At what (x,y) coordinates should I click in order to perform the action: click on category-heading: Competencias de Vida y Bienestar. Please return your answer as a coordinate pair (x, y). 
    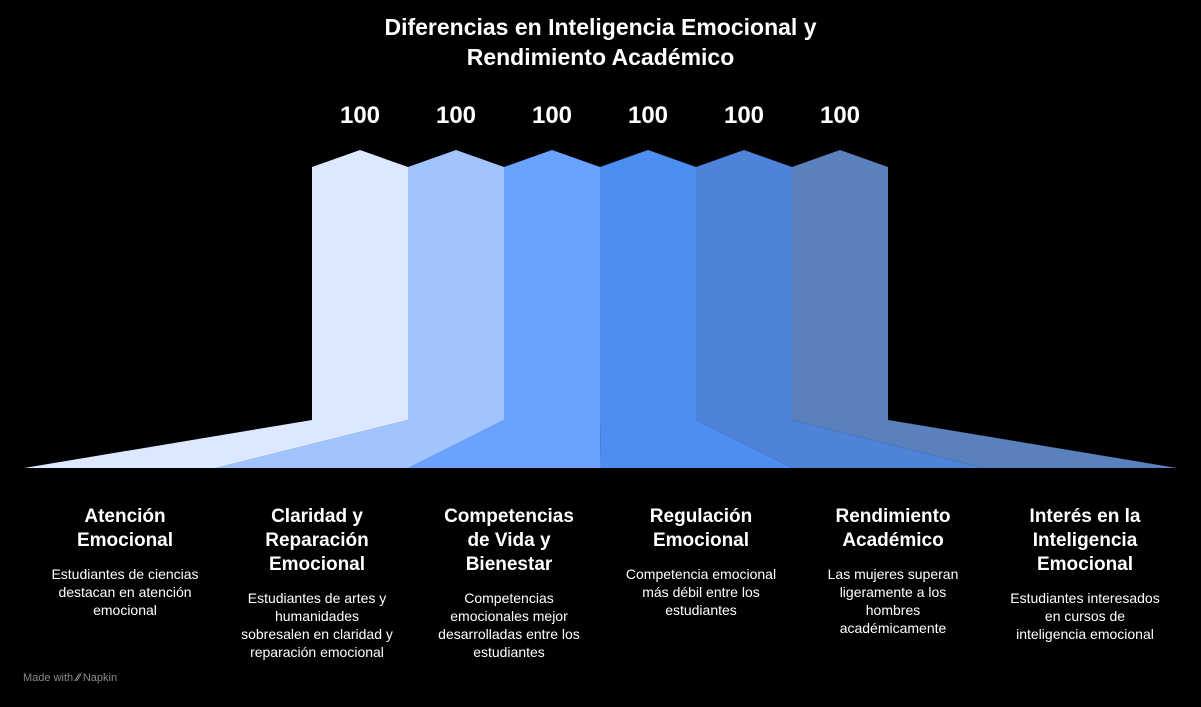
    Looking at the image, I should click on (509, 541).